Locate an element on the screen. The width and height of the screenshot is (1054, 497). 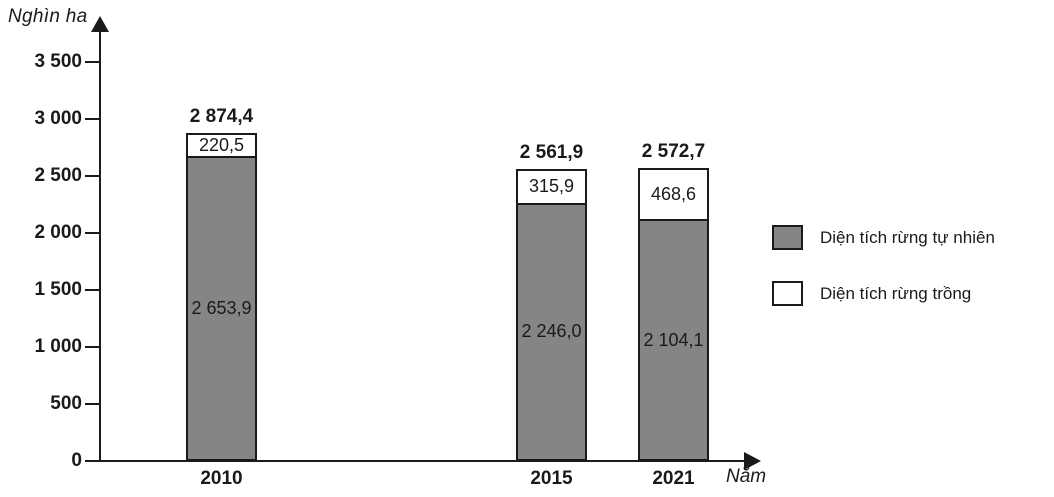
x-axis-line is located at coordinates (416, 461).